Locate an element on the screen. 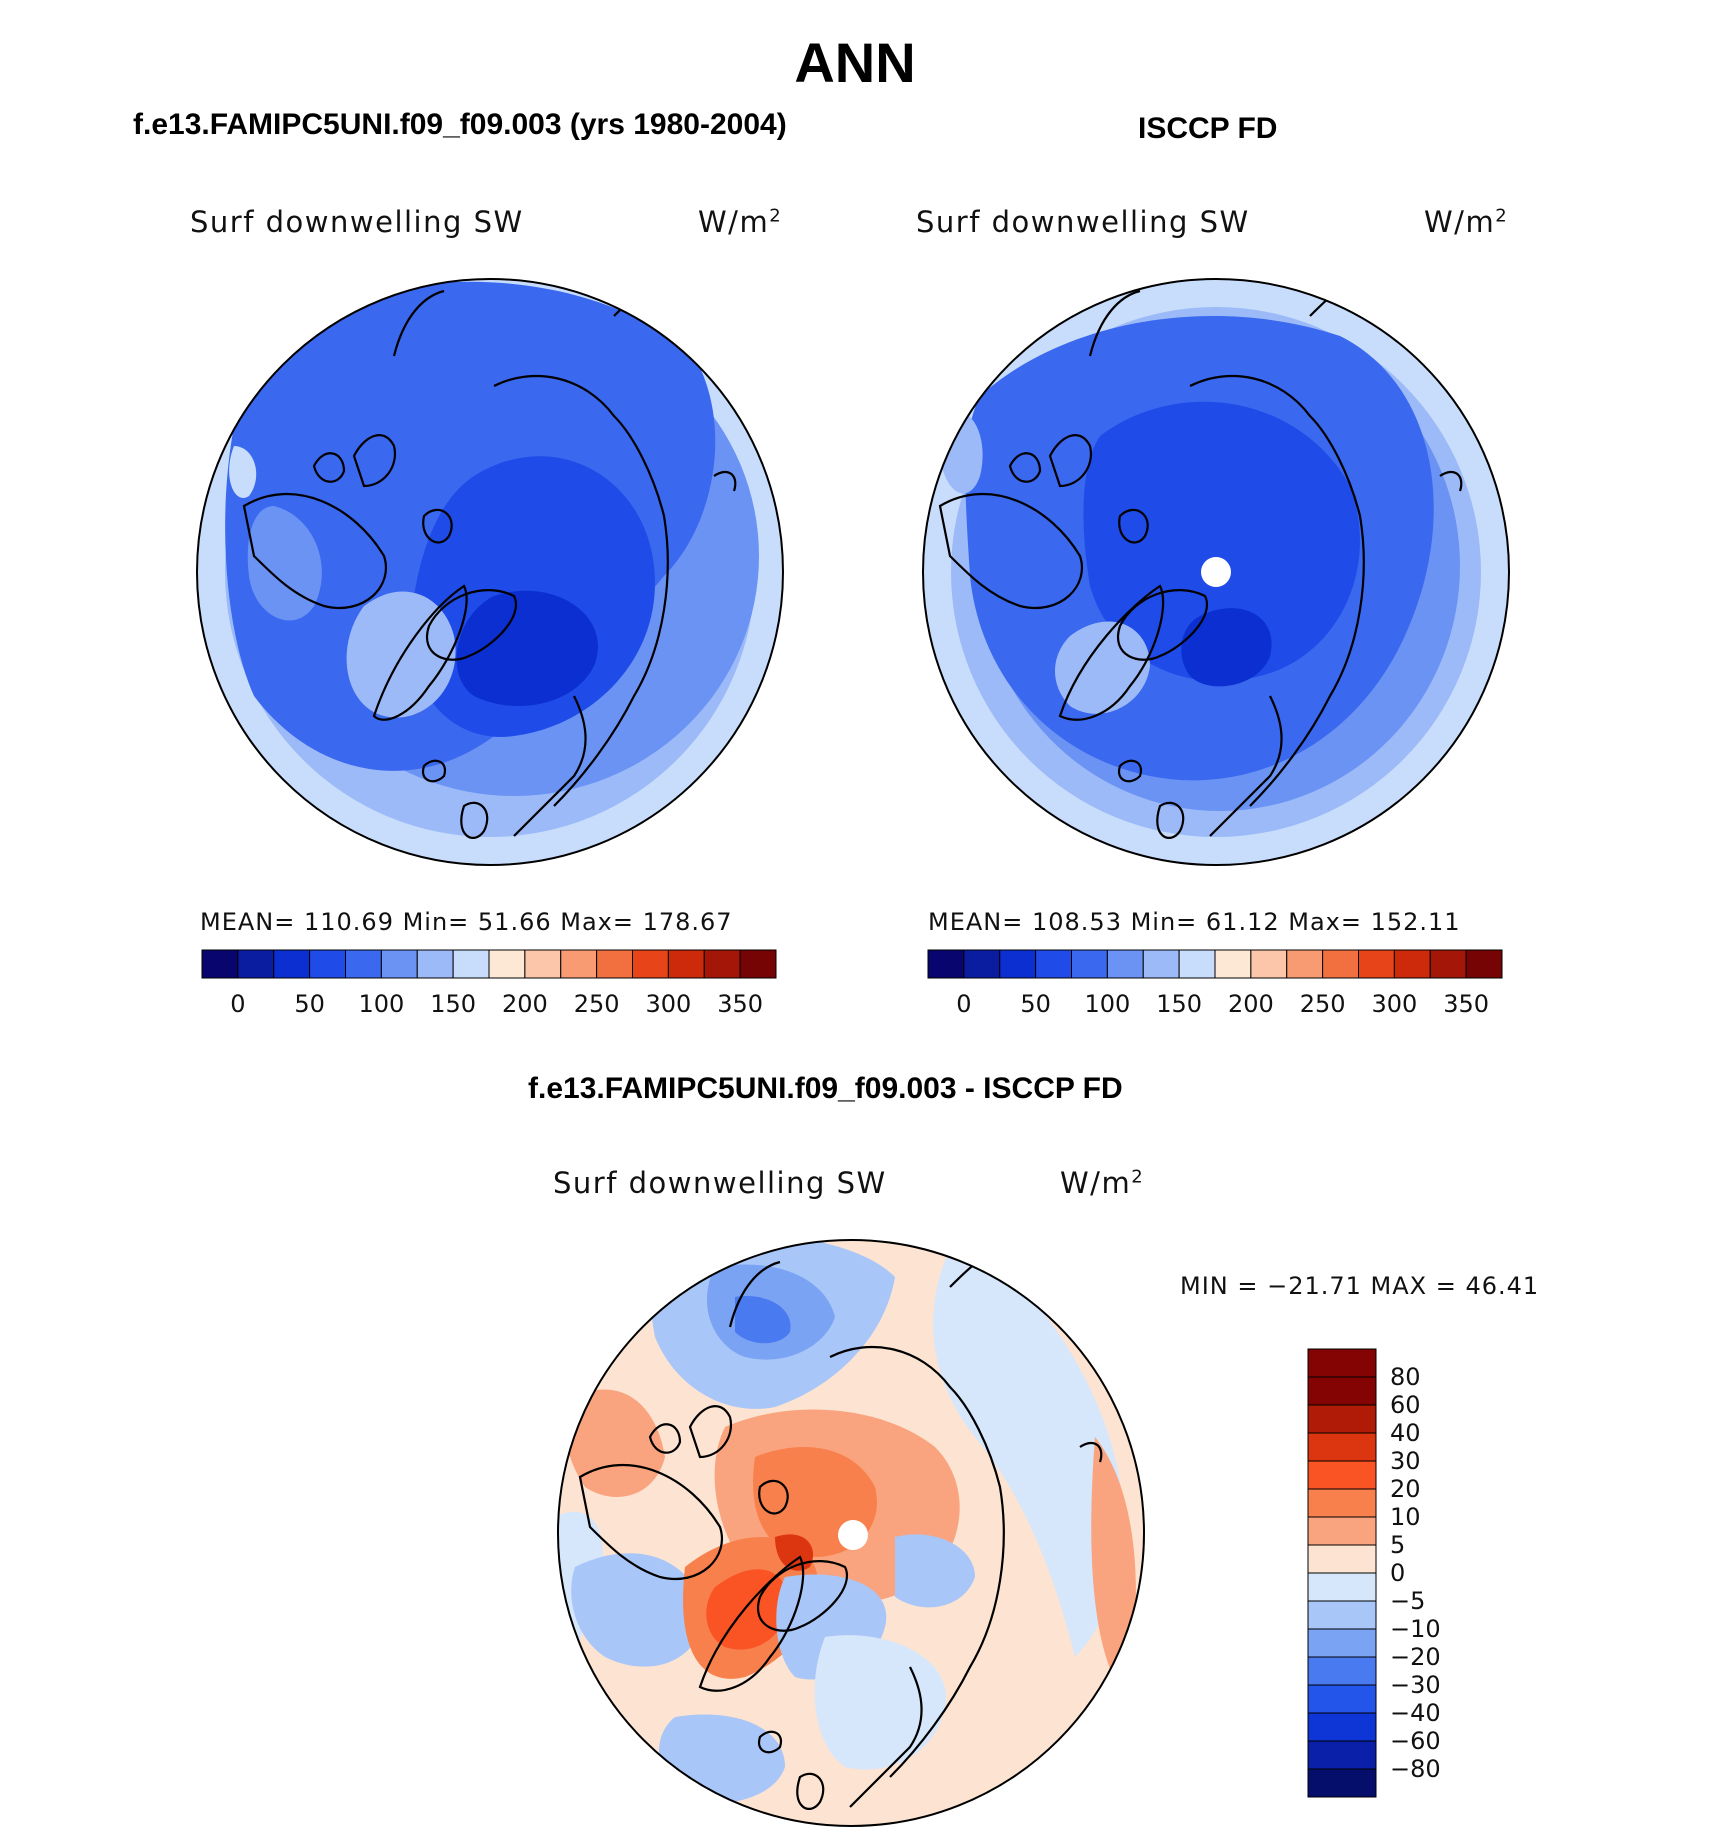  obs-map-border is located at coordinates (1216, 572).